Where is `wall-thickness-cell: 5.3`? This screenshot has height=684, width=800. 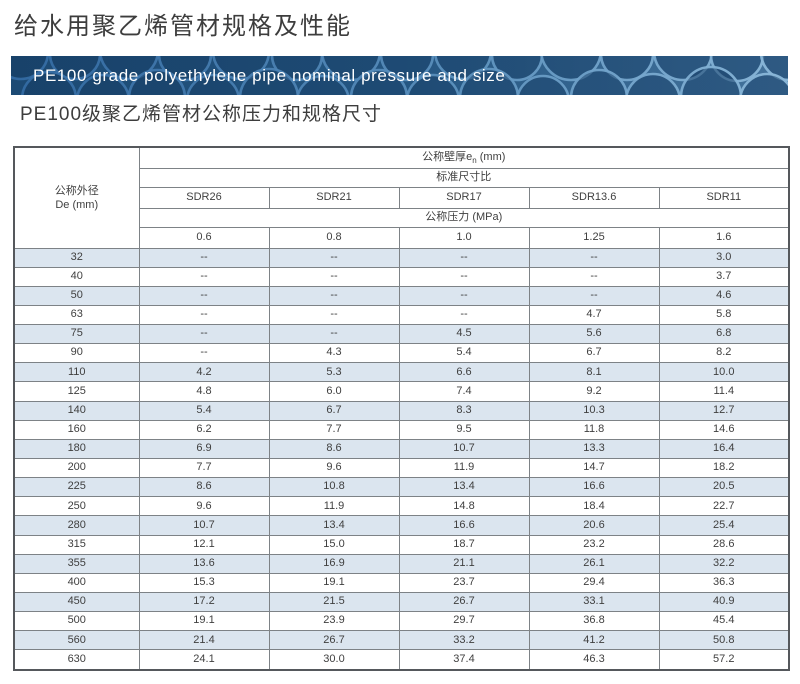 wall-thickness-cell: 5.3 is located at coordinates (334, 372).